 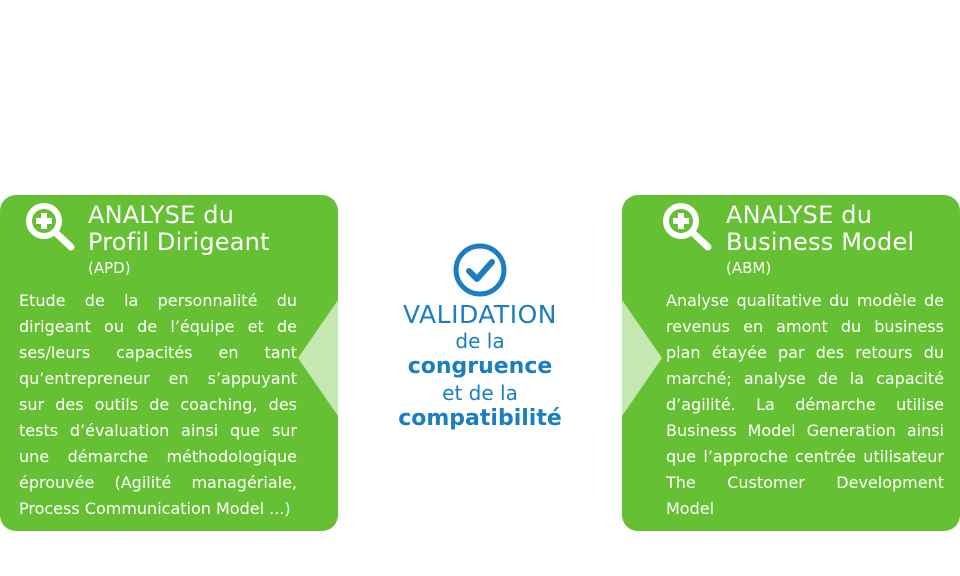 What do you see at coordinates (480, 393) in the screenshot?
I see `validation-text-et-de-la: et de la` at bounding box center [480, 393].